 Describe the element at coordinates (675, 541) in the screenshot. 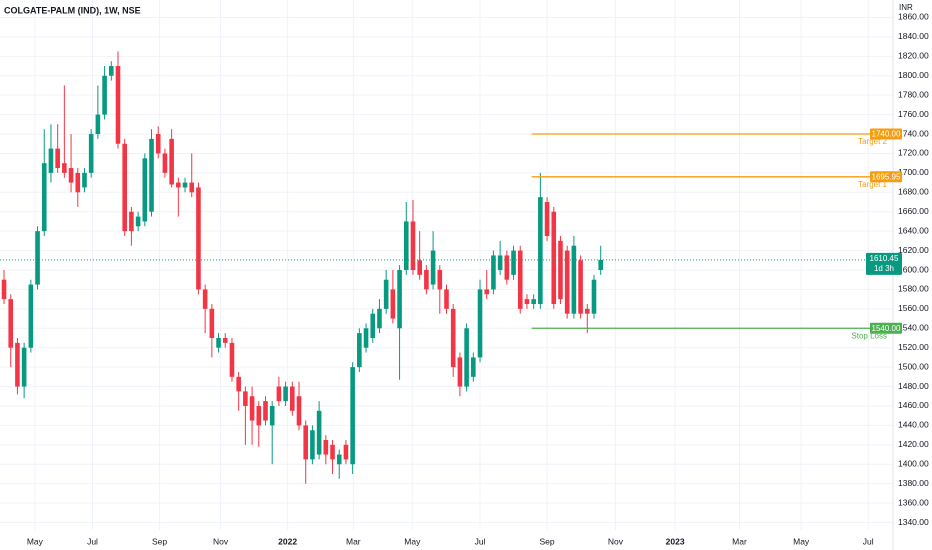

I see `x-tick-label: 2023` at that location.